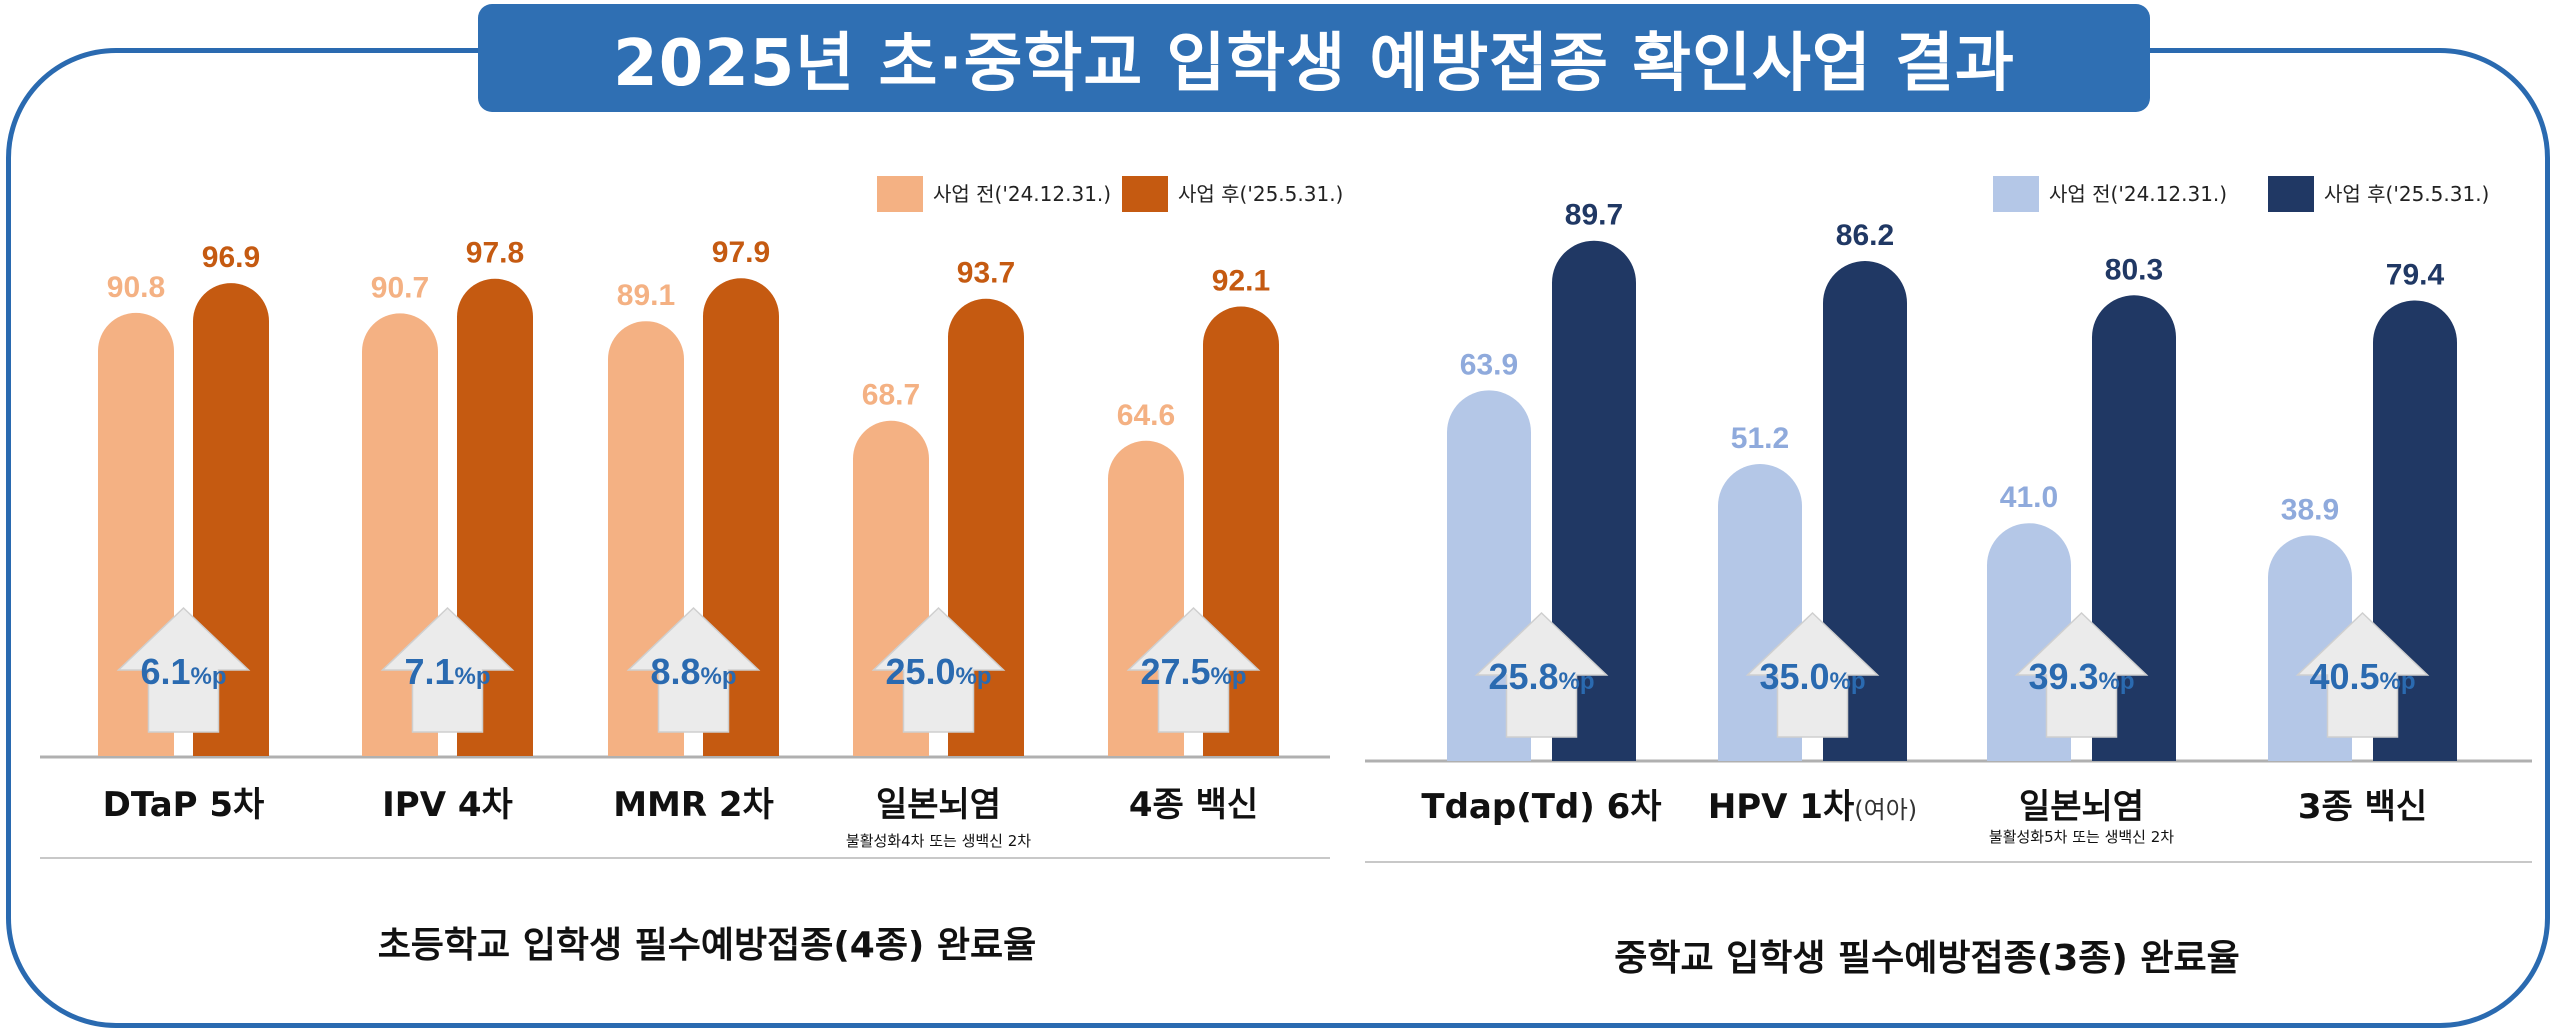 This screenshot has height=1036, width=2560. What do you see at coordinates (400, 287) in the screenshot?
I see `bar-before-label: 90.7` at bounding box center [400, 287].